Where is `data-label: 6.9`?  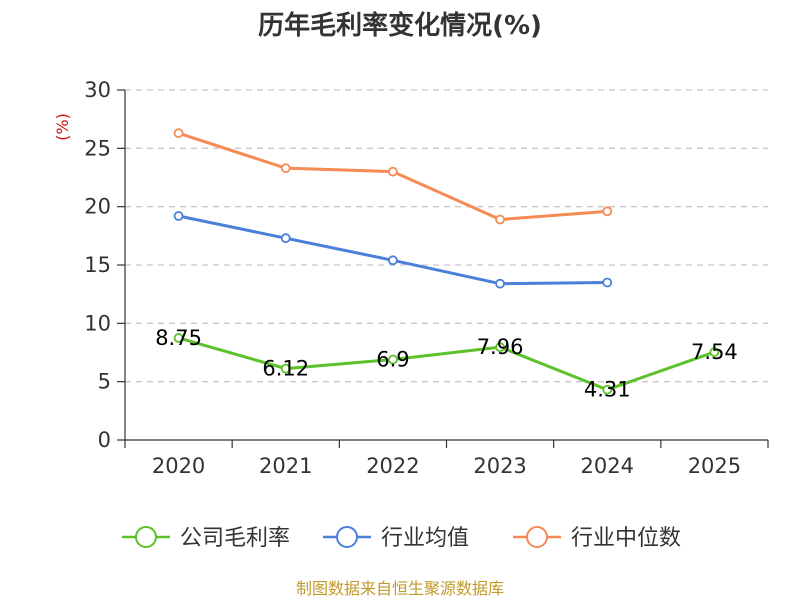
data-label: 6.9 is located at coordinates (392, 360).